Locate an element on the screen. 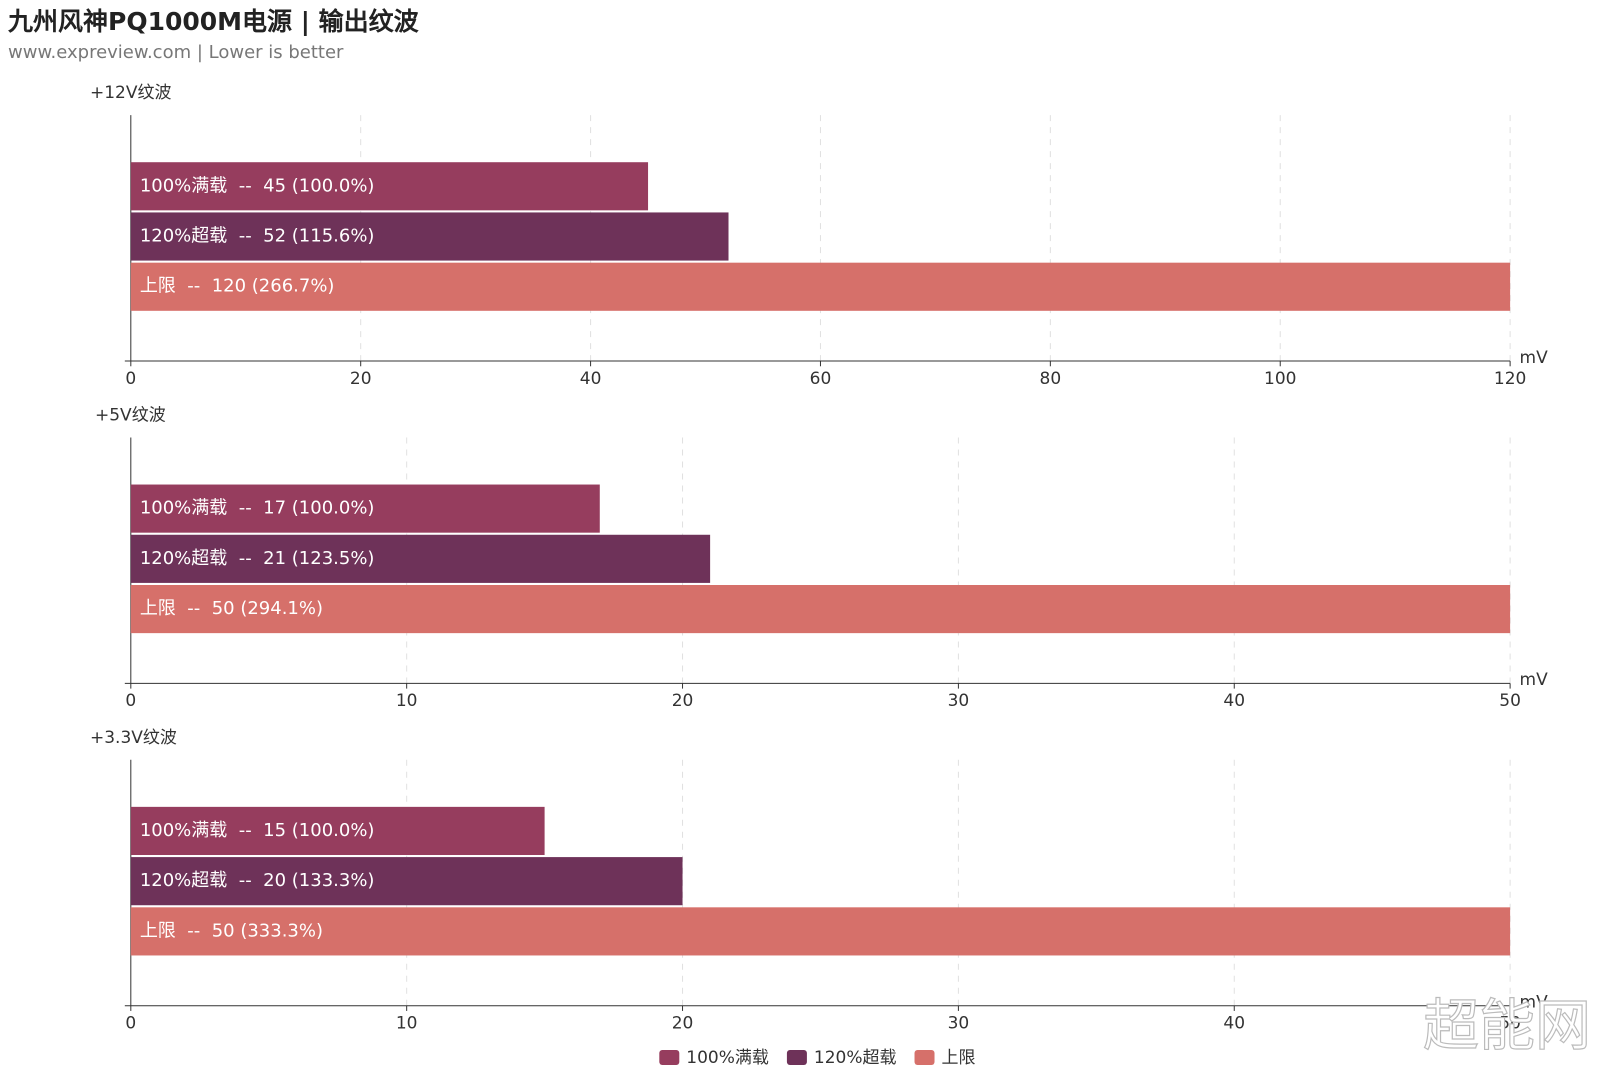 The width and height of the screenshot is (1620, 1086). axis-title: +12V纹波 is located at coordinates (131, 93).